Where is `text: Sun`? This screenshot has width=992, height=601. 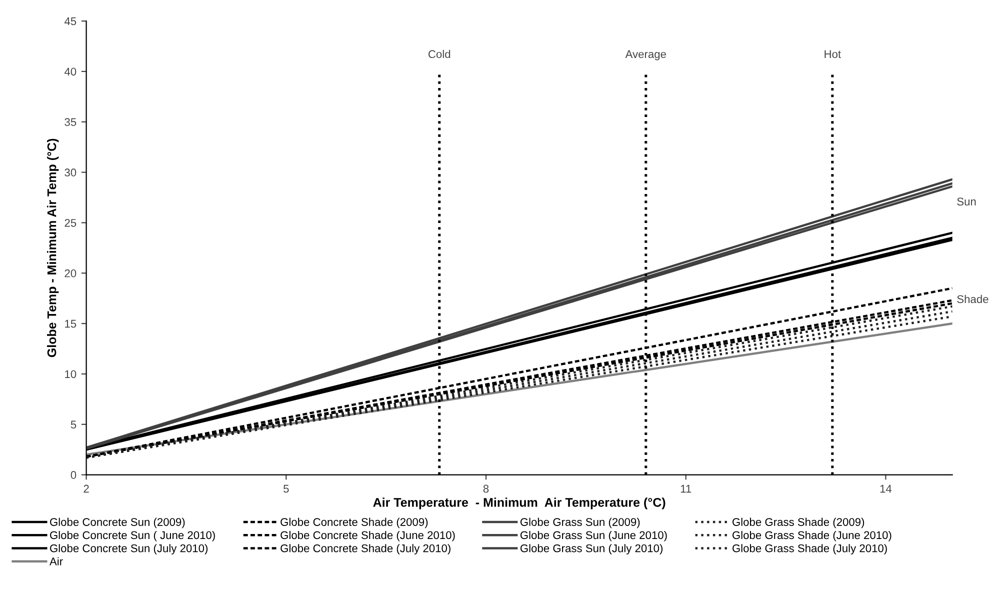
text: Sun is located at coordinates (966, 202).